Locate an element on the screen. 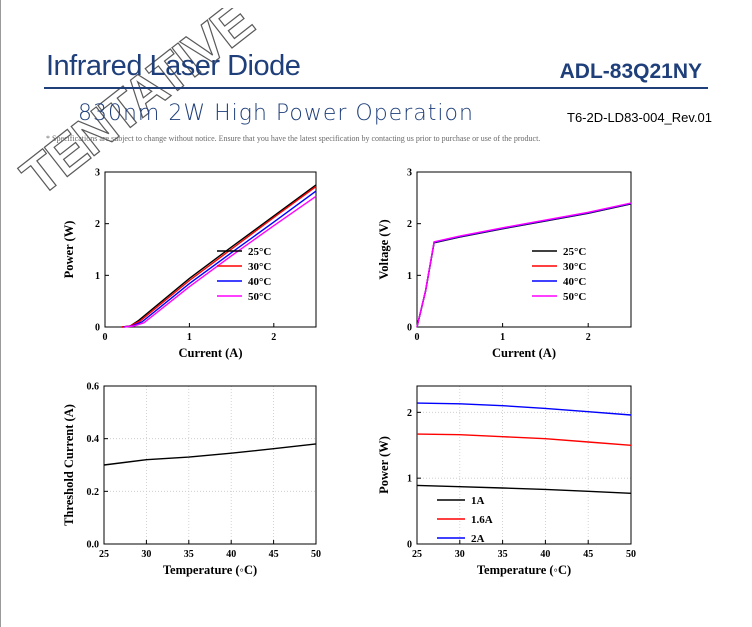 Image resolution: width=752 pixels, height=627 pixels. y-axis-label: Threshold Current (A) is located at coordinates (69, 465).